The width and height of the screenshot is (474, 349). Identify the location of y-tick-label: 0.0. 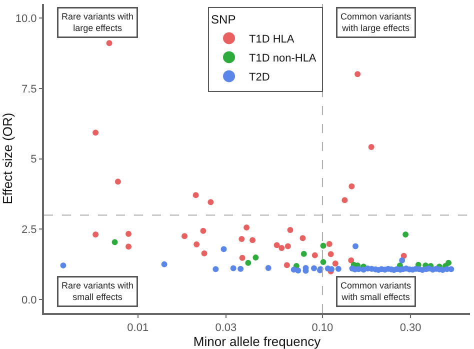
(29, 300).